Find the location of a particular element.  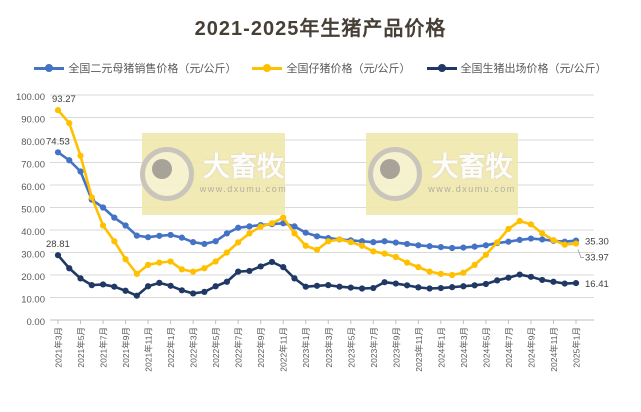

x-tick-label: 2022年7月 is located at coordinates (239, 347).